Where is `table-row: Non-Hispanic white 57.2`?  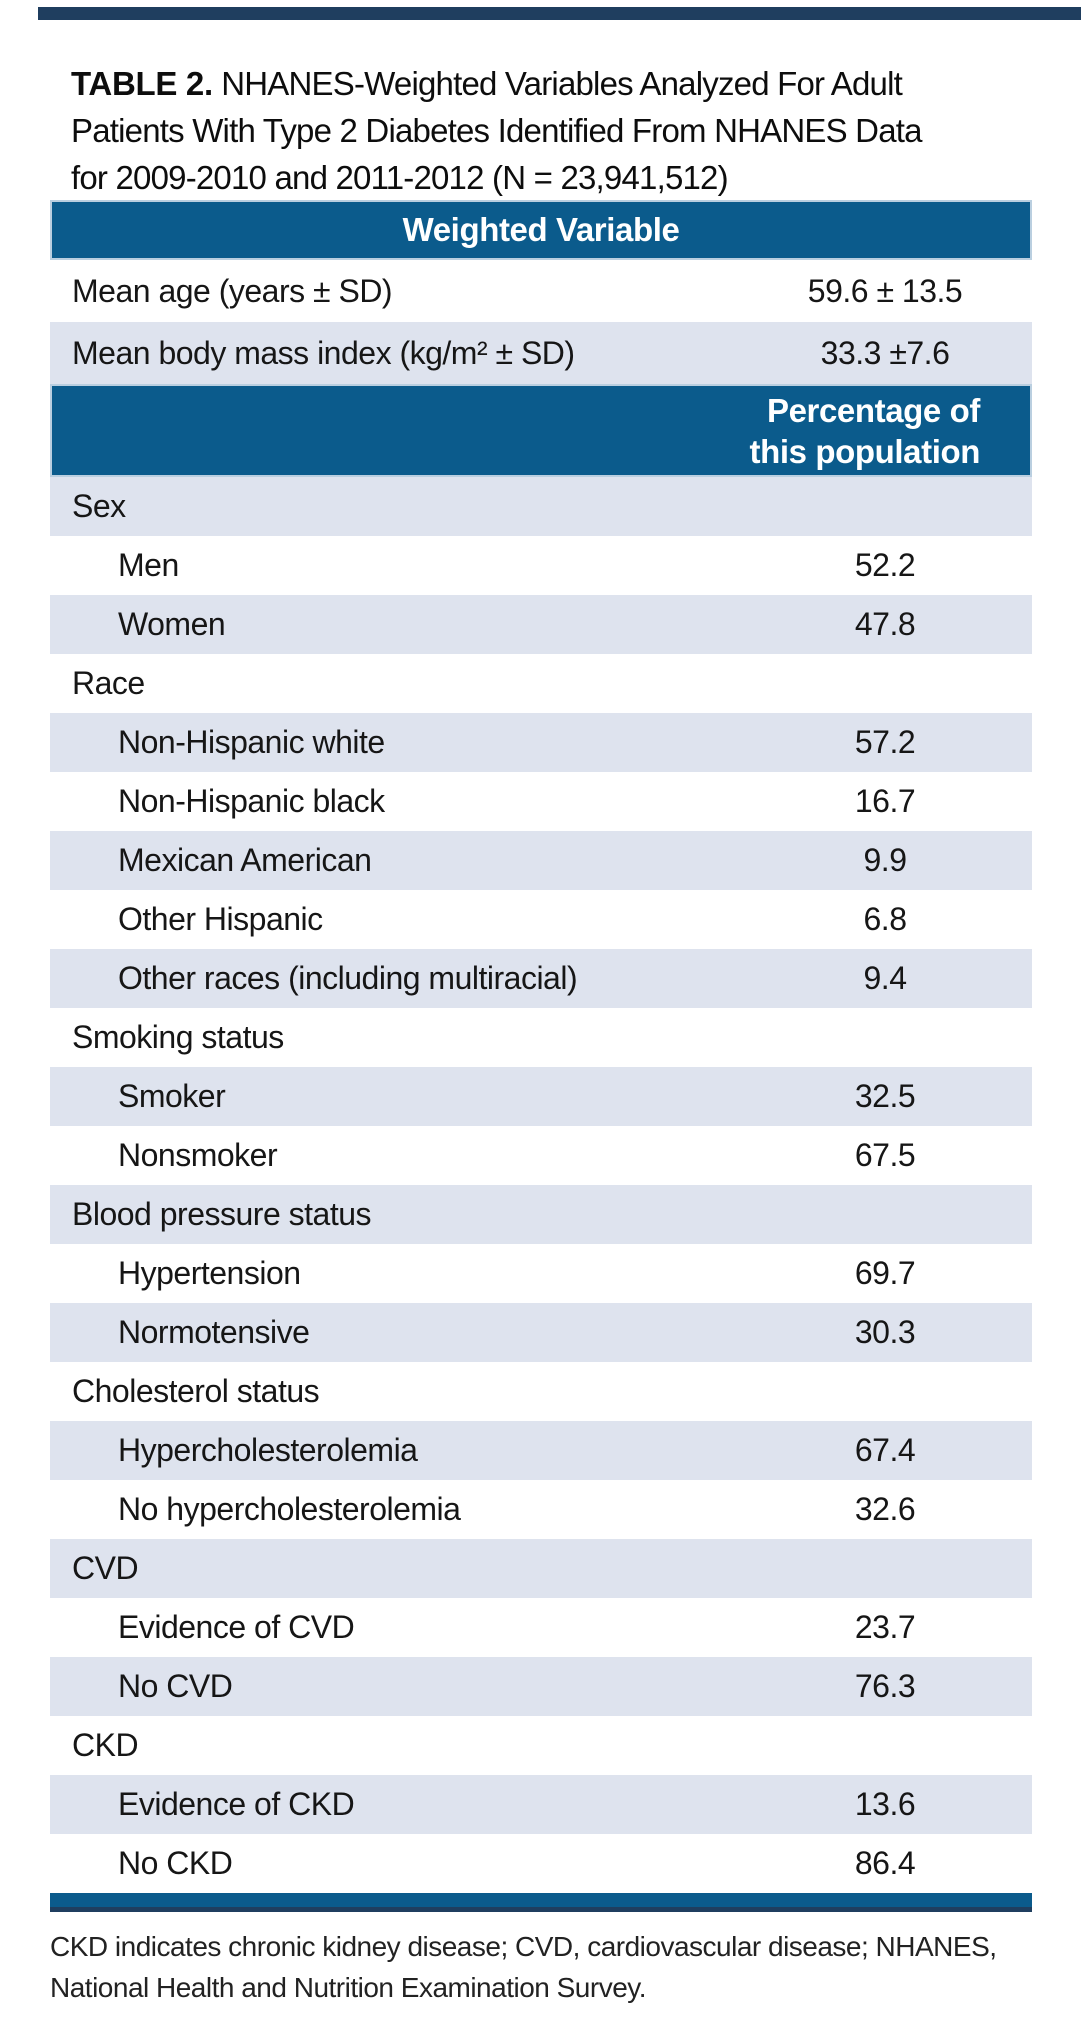
table-row: Non-Hispanic white 57.2 is located at coordinates (541, 742).